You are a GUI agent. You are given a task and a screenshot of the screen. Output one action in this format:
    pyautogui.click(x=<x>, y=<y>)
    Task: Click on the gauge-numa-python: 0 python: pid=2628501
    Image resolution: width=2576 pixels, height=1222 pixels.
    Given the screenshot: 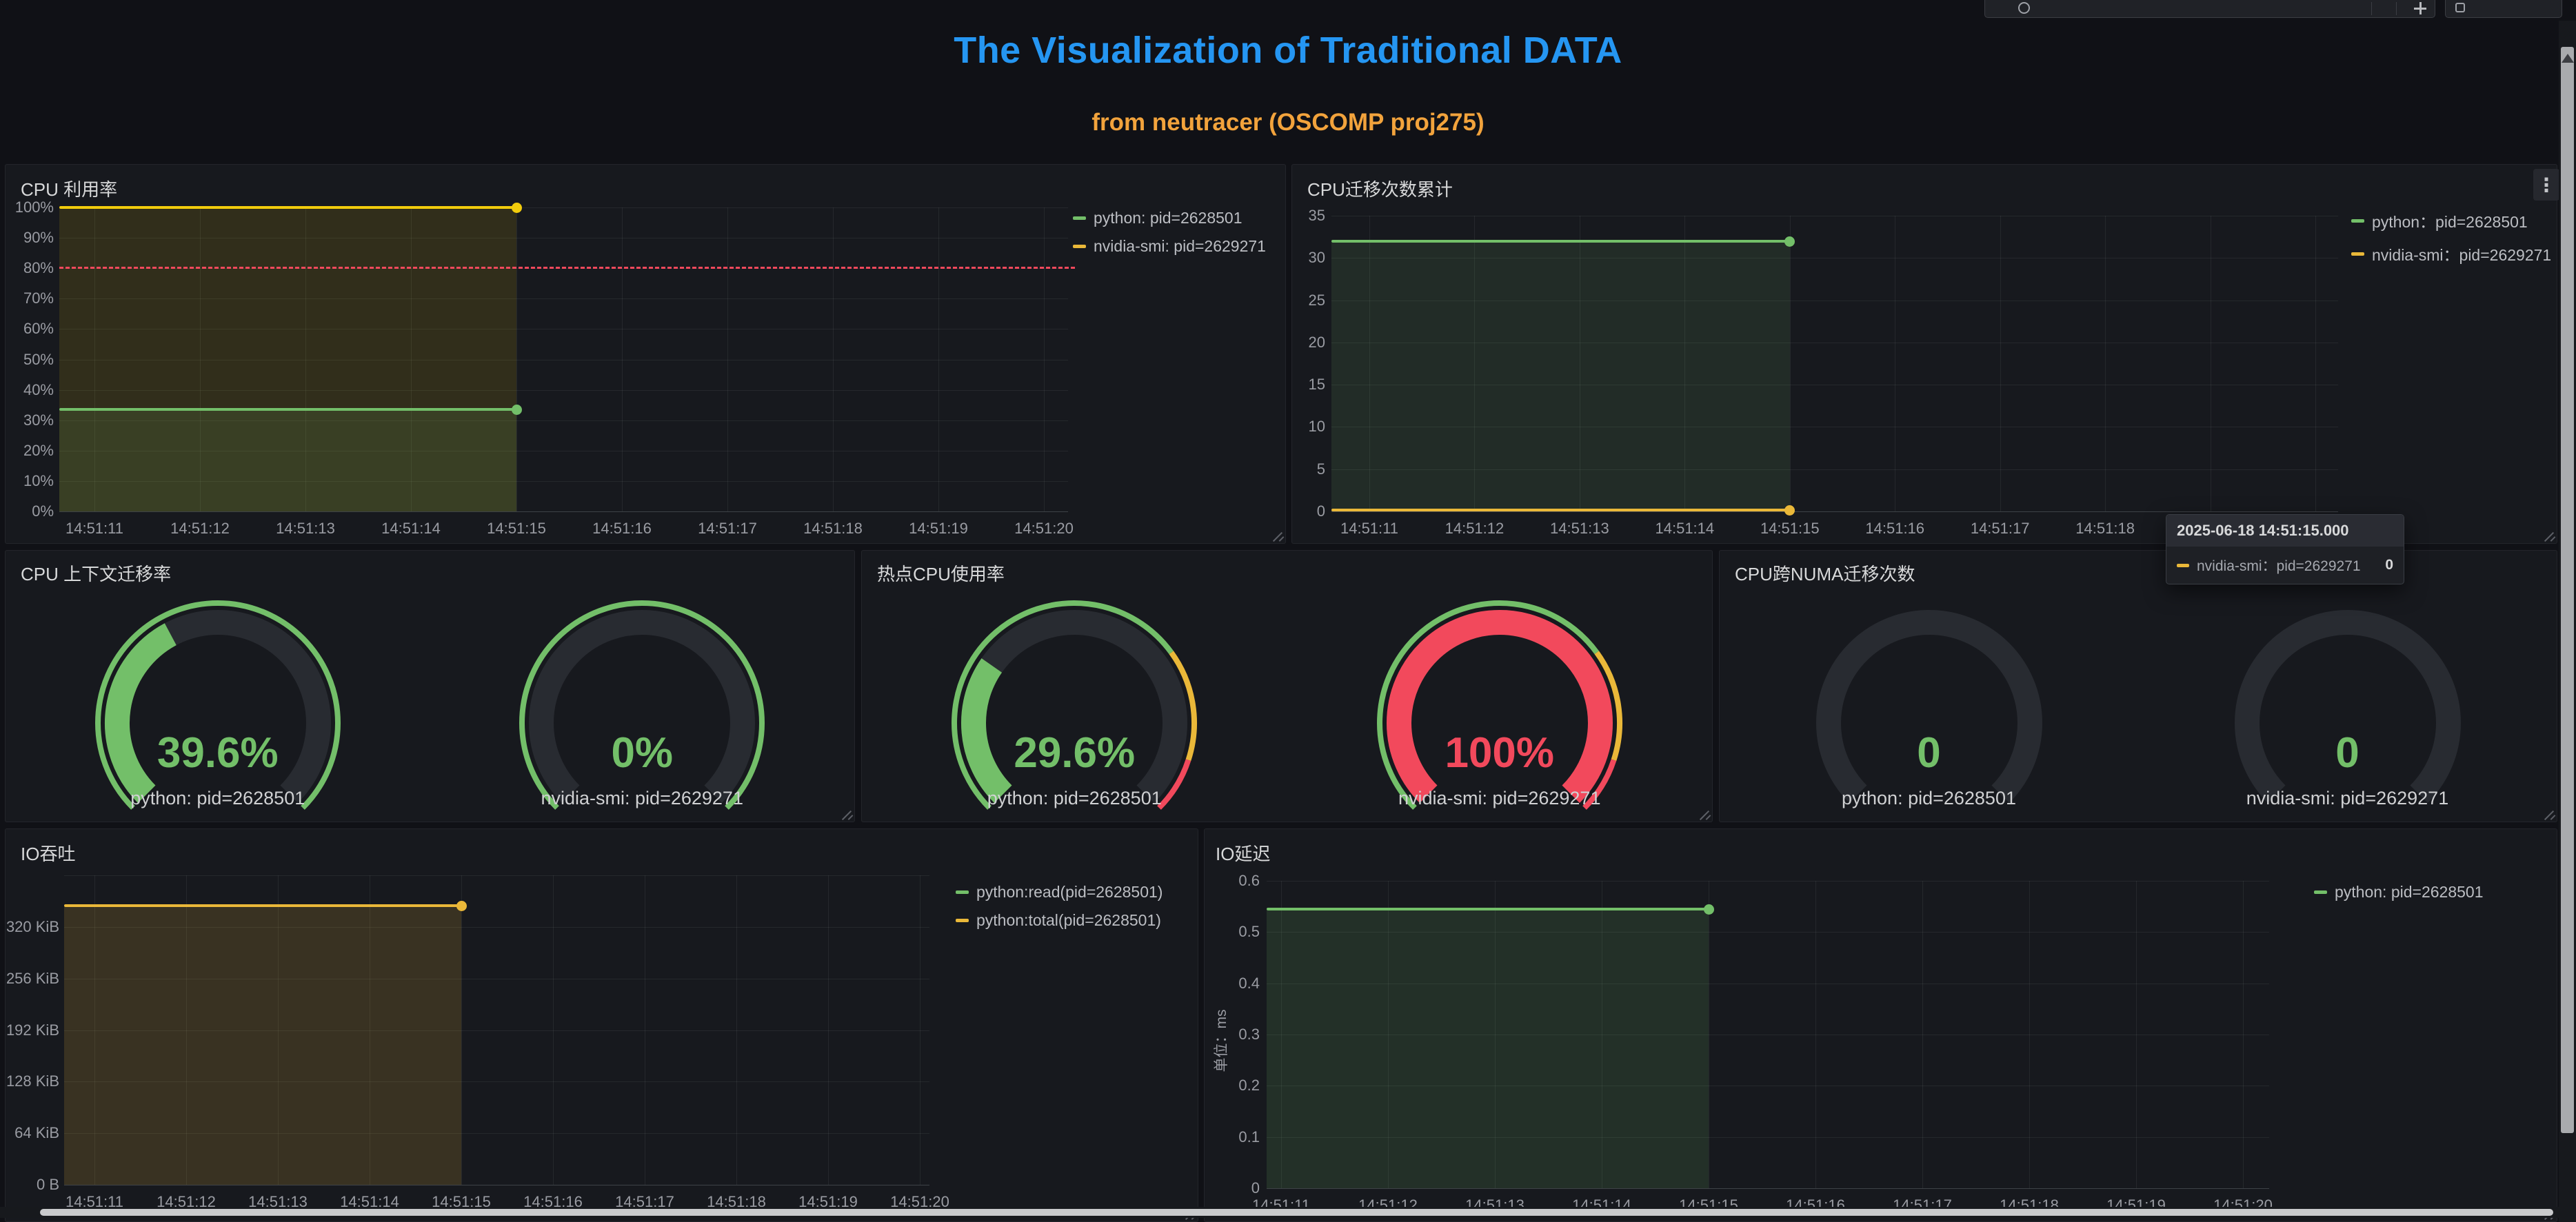 What is the action you would take?
    pyautogui.click(x=1929, y=702)
    